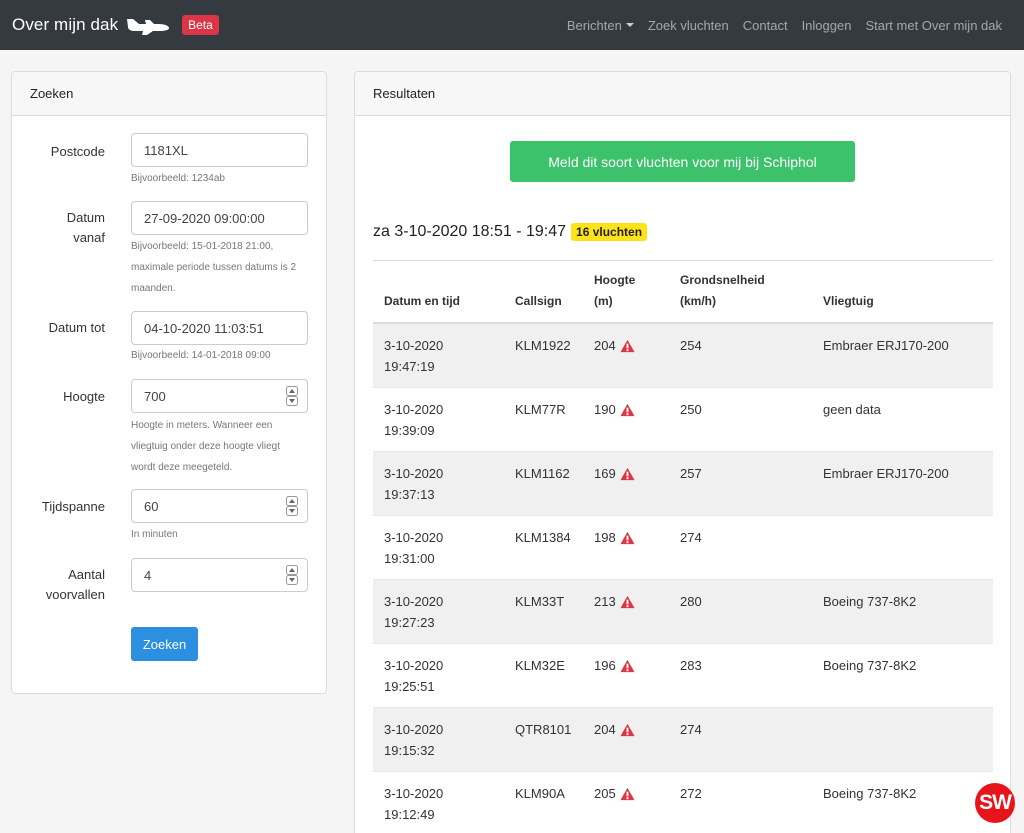  I want to click on search-panel-title: Zoeken, so click(169, 94).